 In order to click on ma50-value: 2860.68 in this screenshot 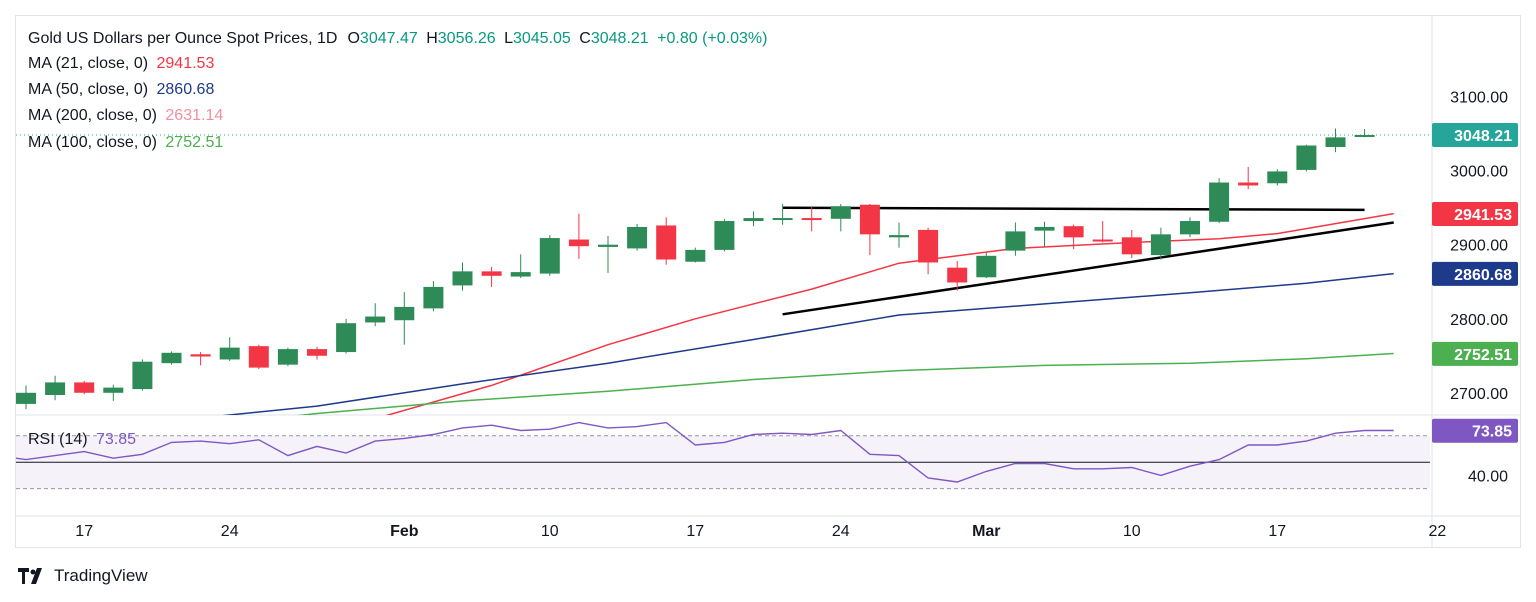, I will do `click(185, 89)`.